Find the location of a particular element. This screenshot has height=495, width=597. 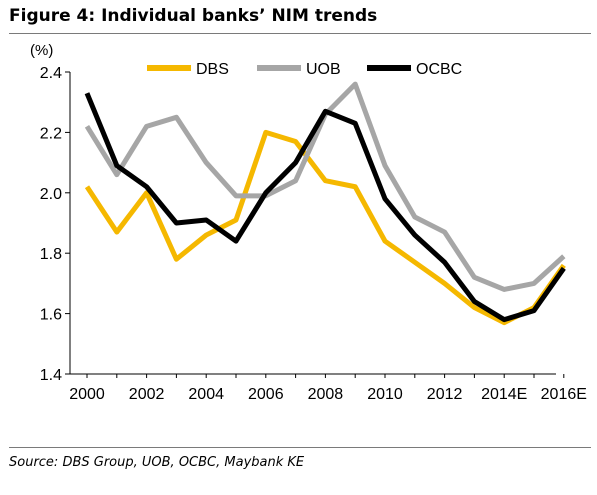

y-tick-label: 1.8 is located at coordinates (51, 254).